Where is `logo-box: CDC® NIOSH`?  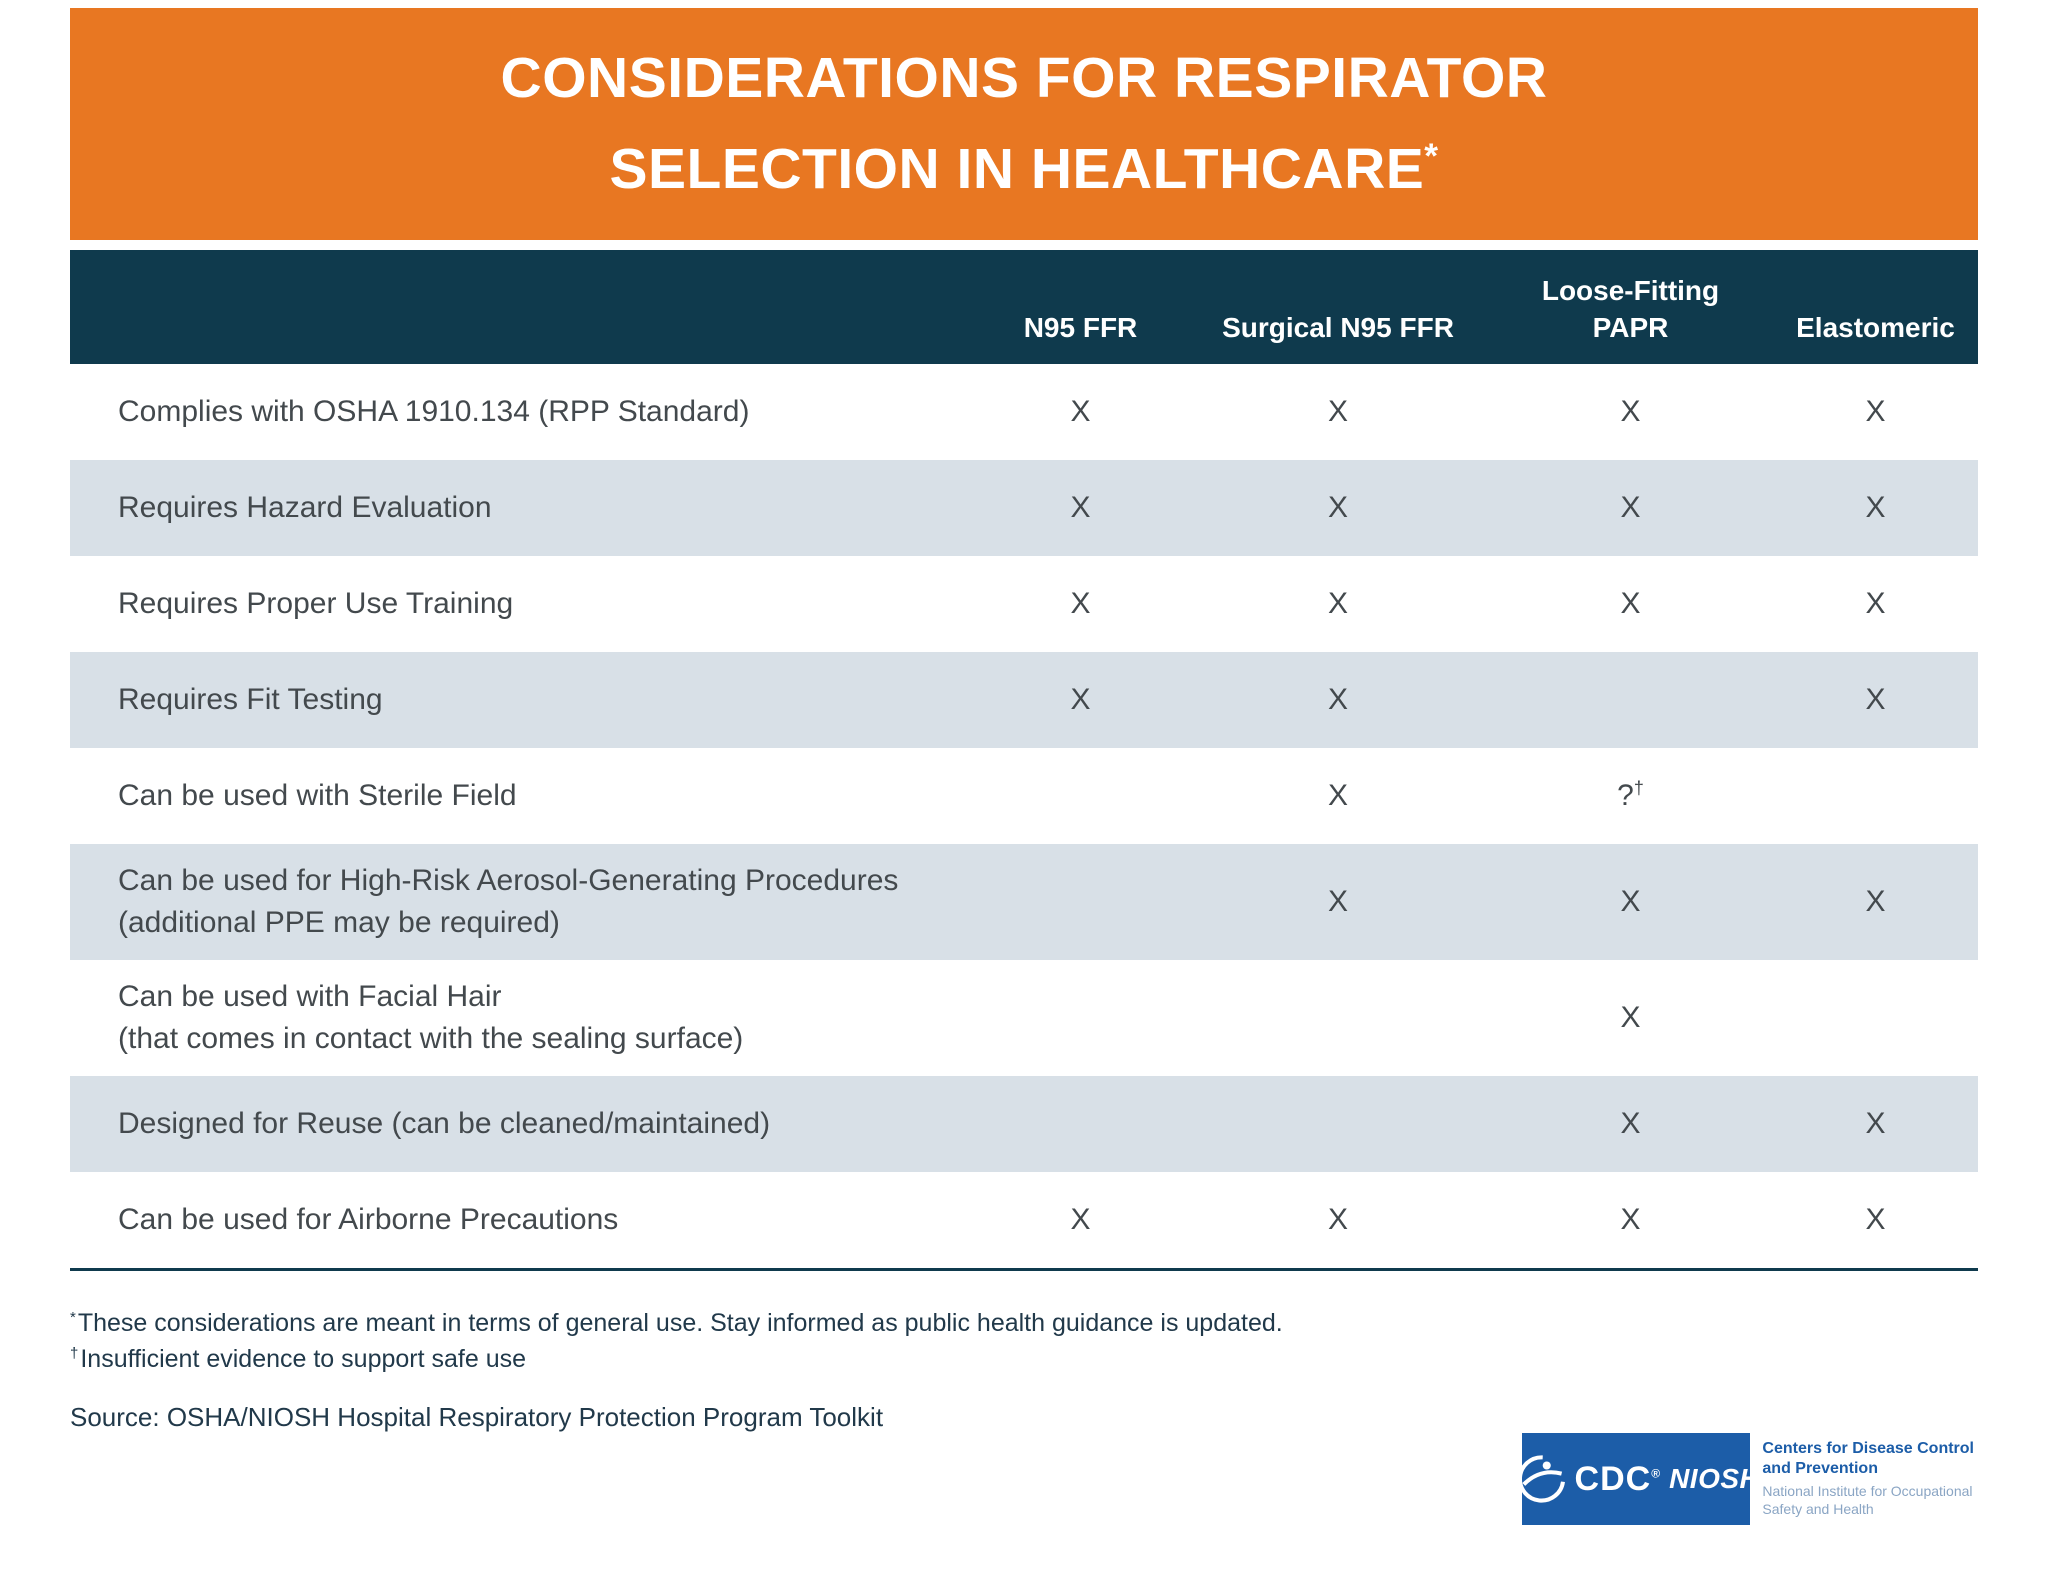 logo-box: CDC® NIOSH is located at coordinates (1638, 1479).